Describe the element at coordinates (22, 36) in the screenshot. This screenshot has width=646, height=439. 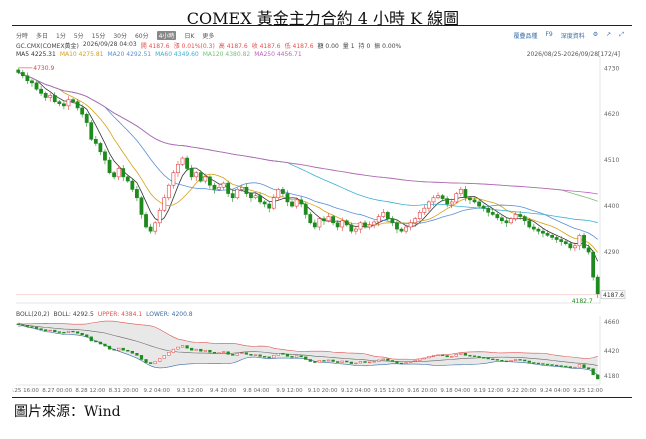
I see `tab-0: 分時` at that location.